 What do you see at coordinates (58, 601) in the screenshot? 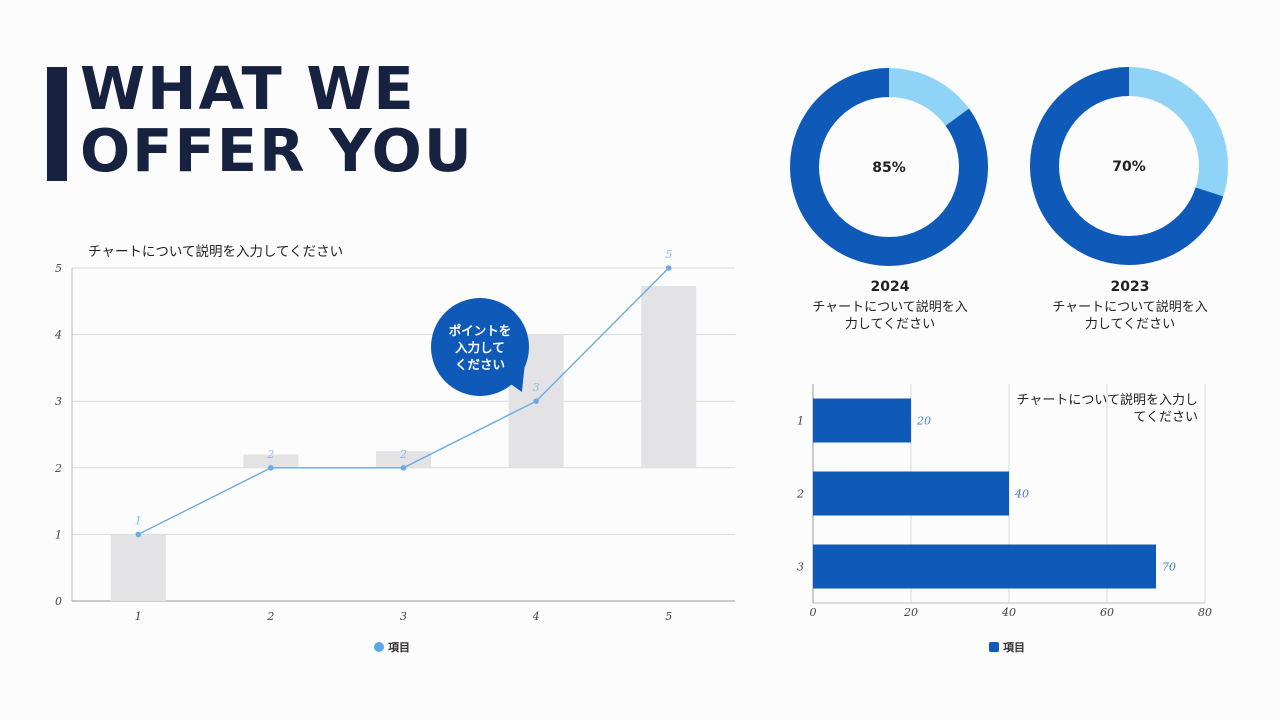
I see `y-tick-label: 0` at bounding box center [58, 601].